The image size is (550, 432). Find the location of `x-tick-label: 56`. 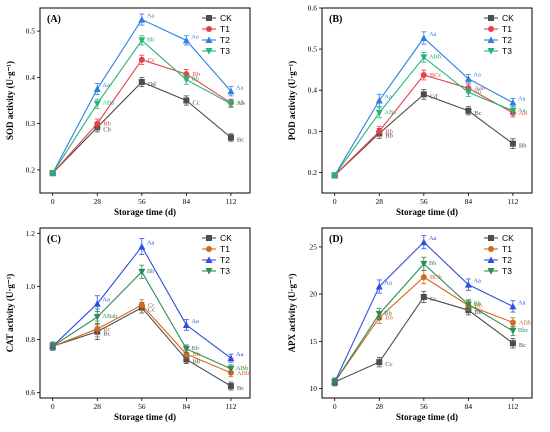

x-tick-label: 56 is located at coordinates (142, 201).